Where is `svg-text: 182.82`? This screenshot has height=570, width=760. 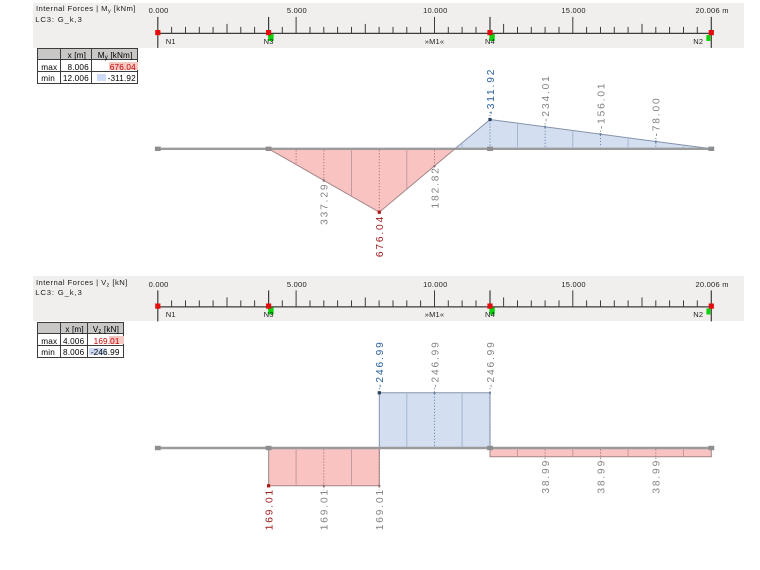 svg-text: 182.82 is located at coordinates (435, 187).